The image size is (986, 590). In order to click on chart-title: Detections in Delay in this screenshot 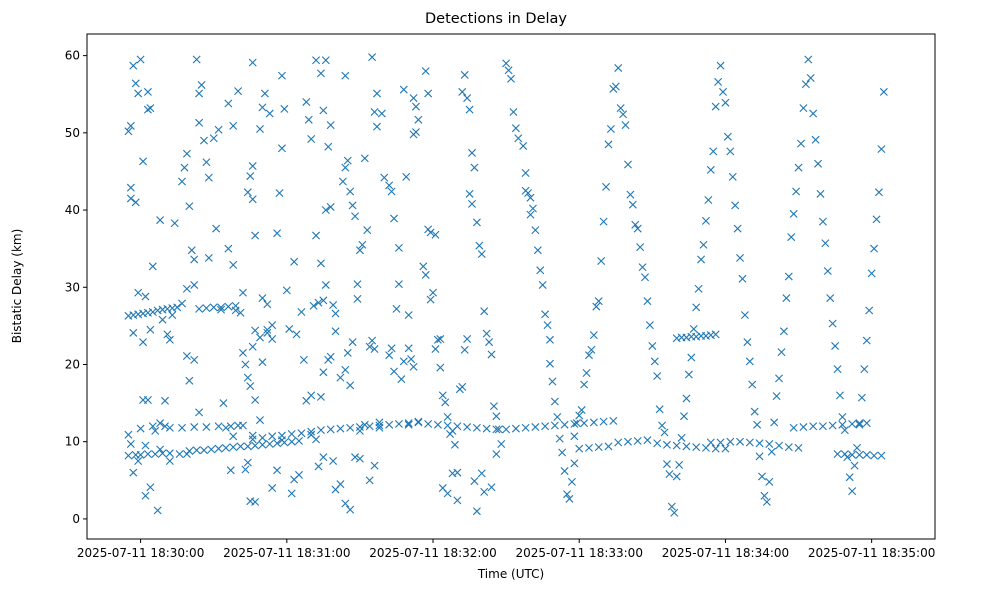, I will do `click(496, 19)`.